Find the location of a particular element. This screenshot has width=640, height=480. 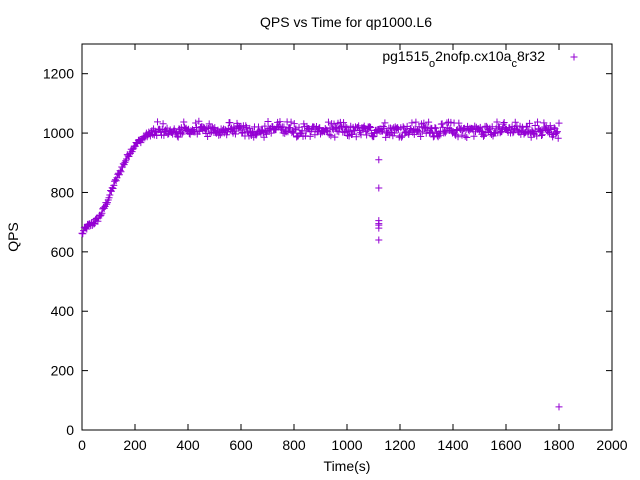

x-axis-label: Time(s) is located at coordinates (347, 466).